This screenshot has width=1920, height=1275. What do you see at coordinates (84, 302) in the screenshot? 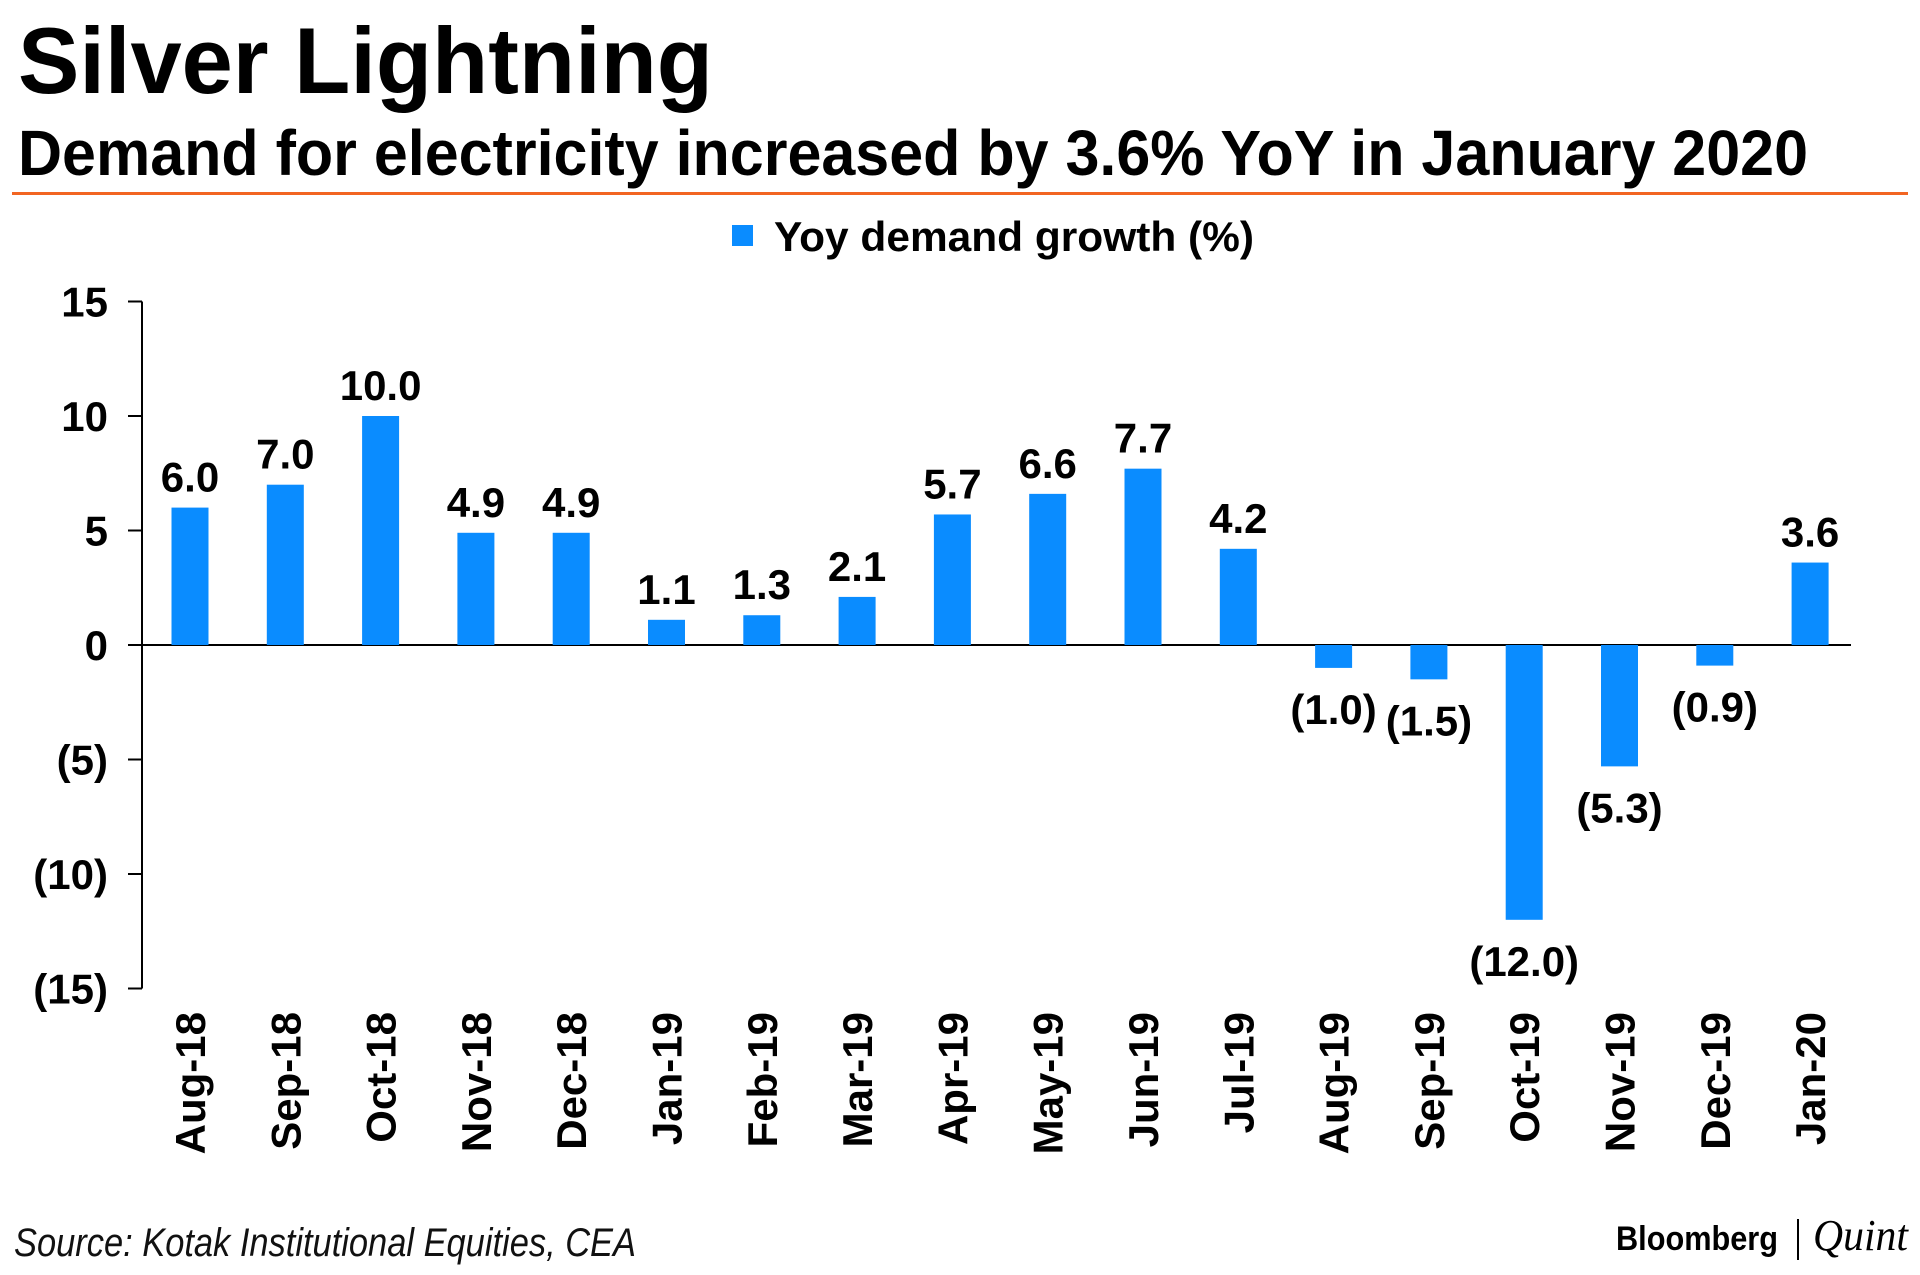
I see `y-tick-label: 15` at bounding box center [84, 302].